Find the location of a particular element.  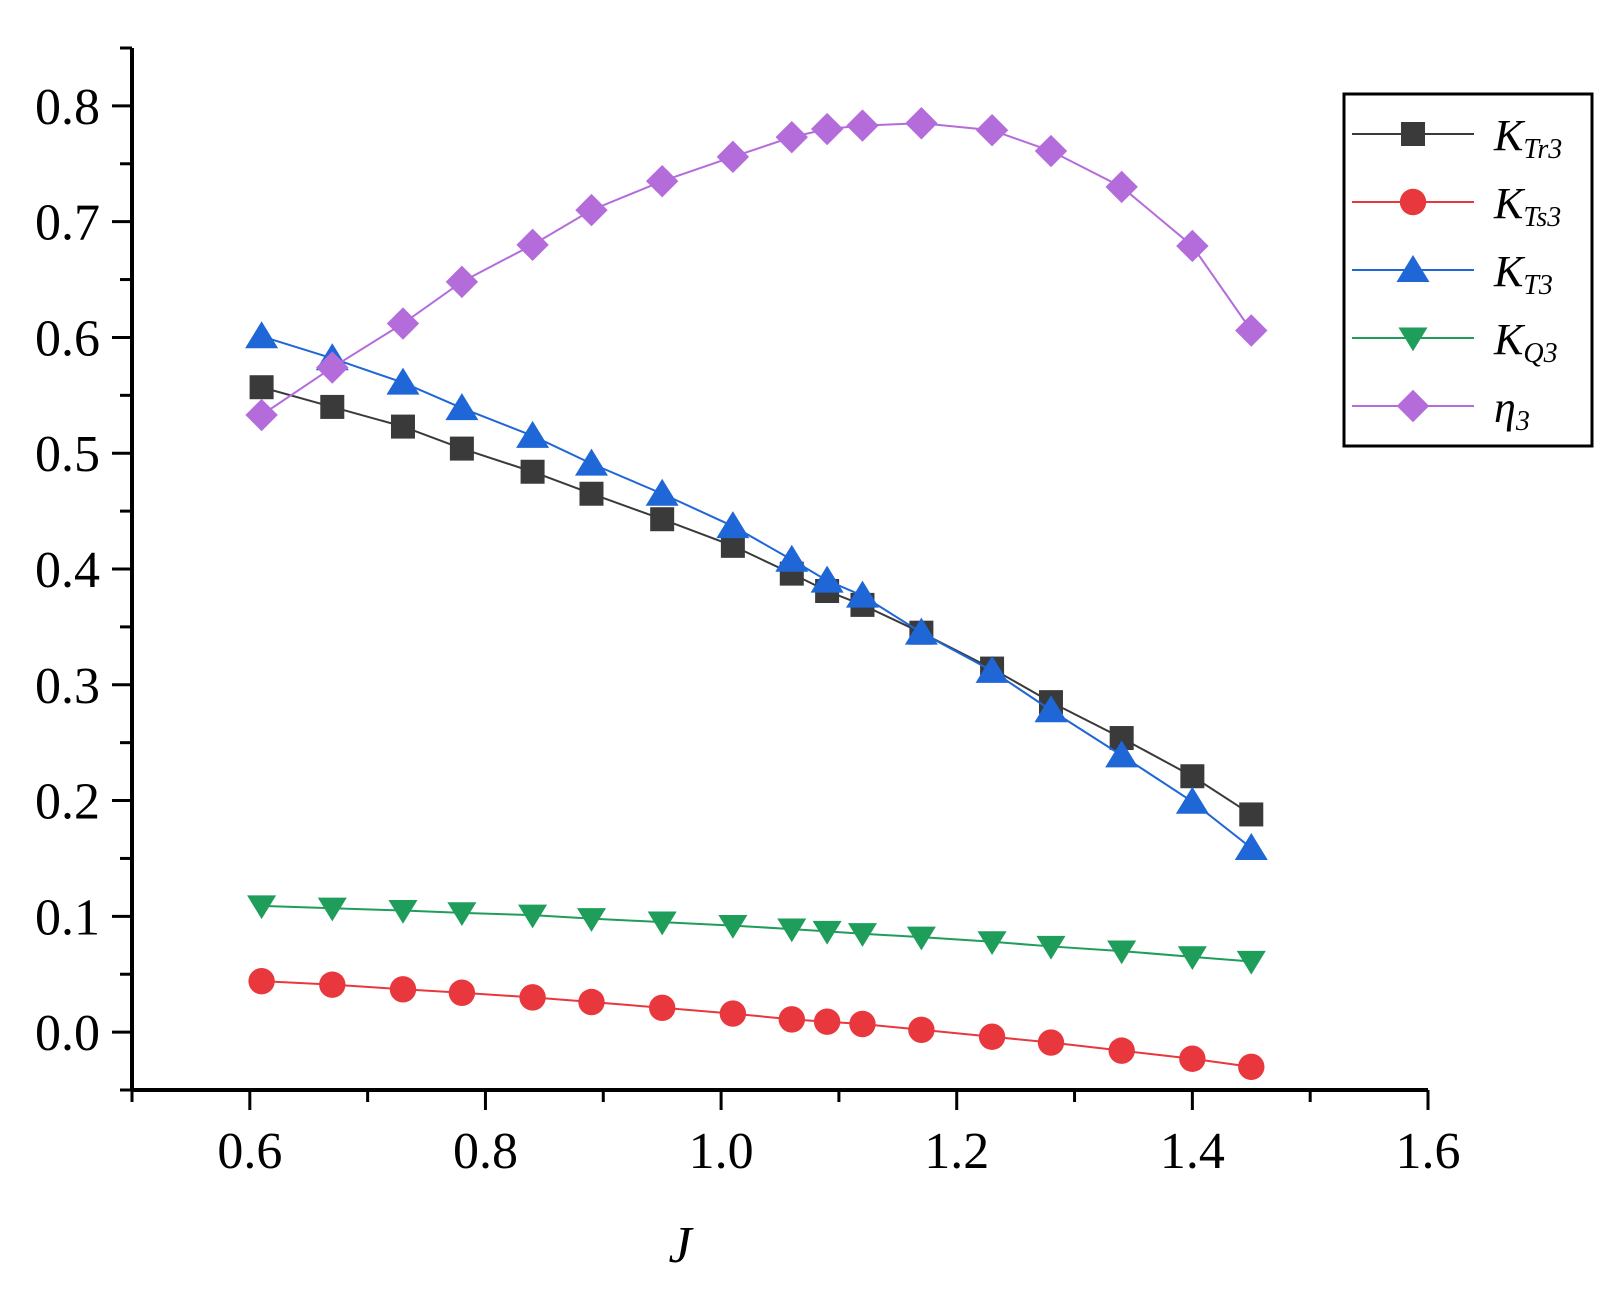

x-tick-label: 0.6 is located at coordinates (249, 1151).